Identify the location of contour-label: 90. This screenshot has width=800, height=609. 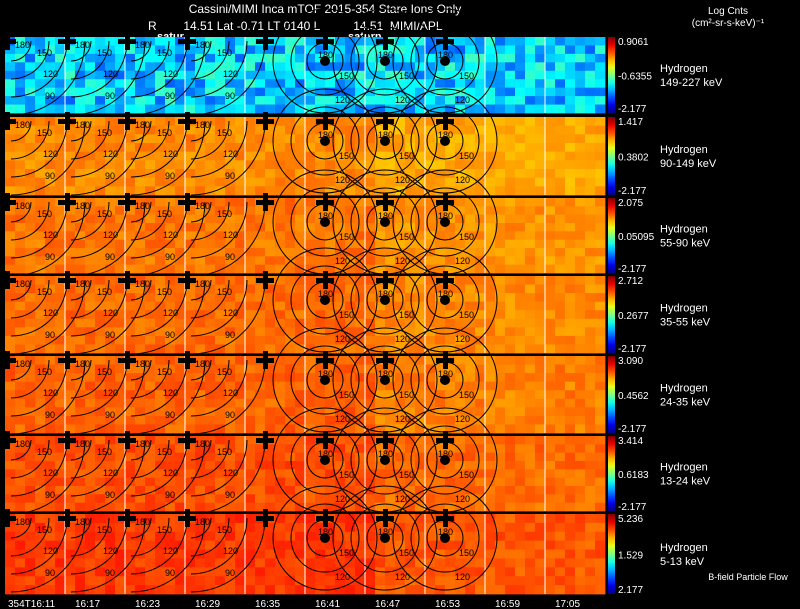
(170, 176).